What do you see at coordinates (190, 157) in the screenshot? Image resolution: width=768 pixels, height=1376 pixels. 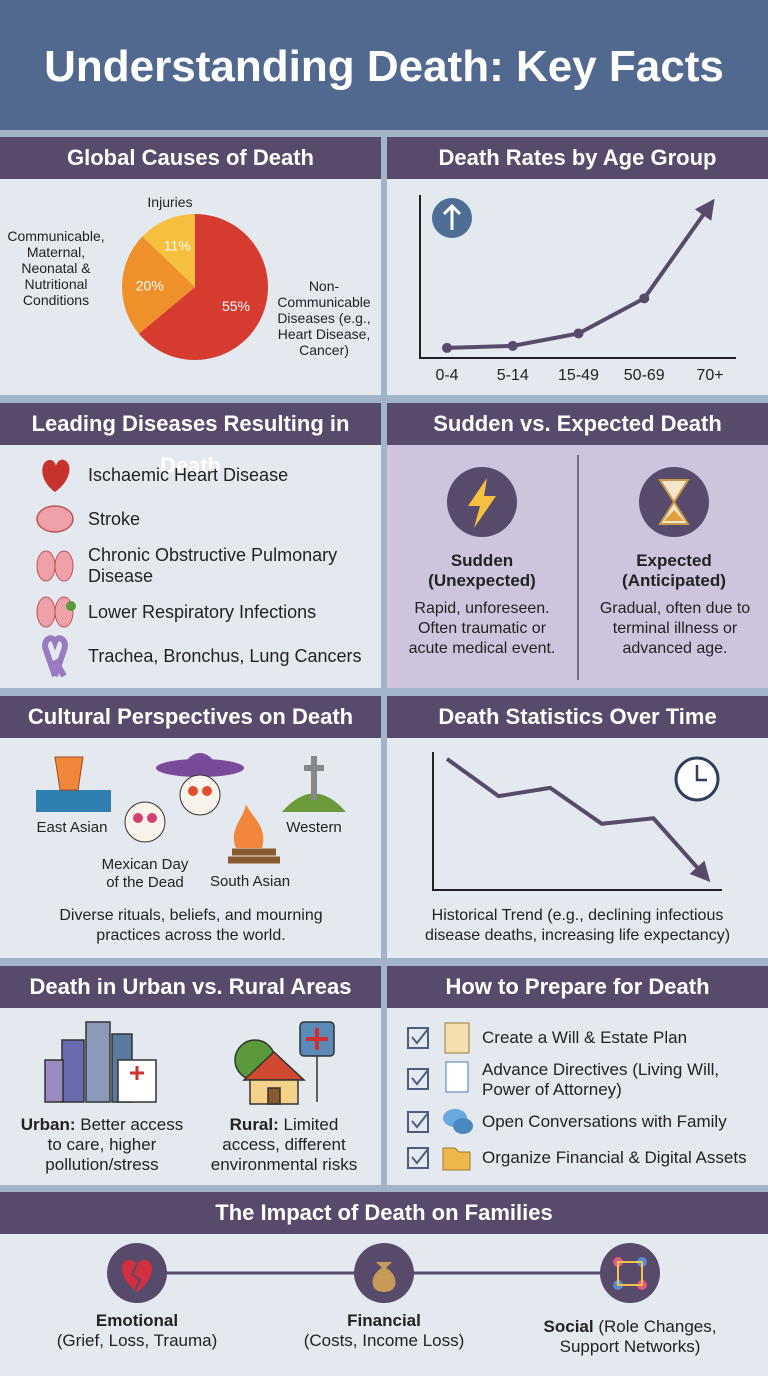 I see `panel-title: Global Causes of Death` at bounding box center [190, 157].